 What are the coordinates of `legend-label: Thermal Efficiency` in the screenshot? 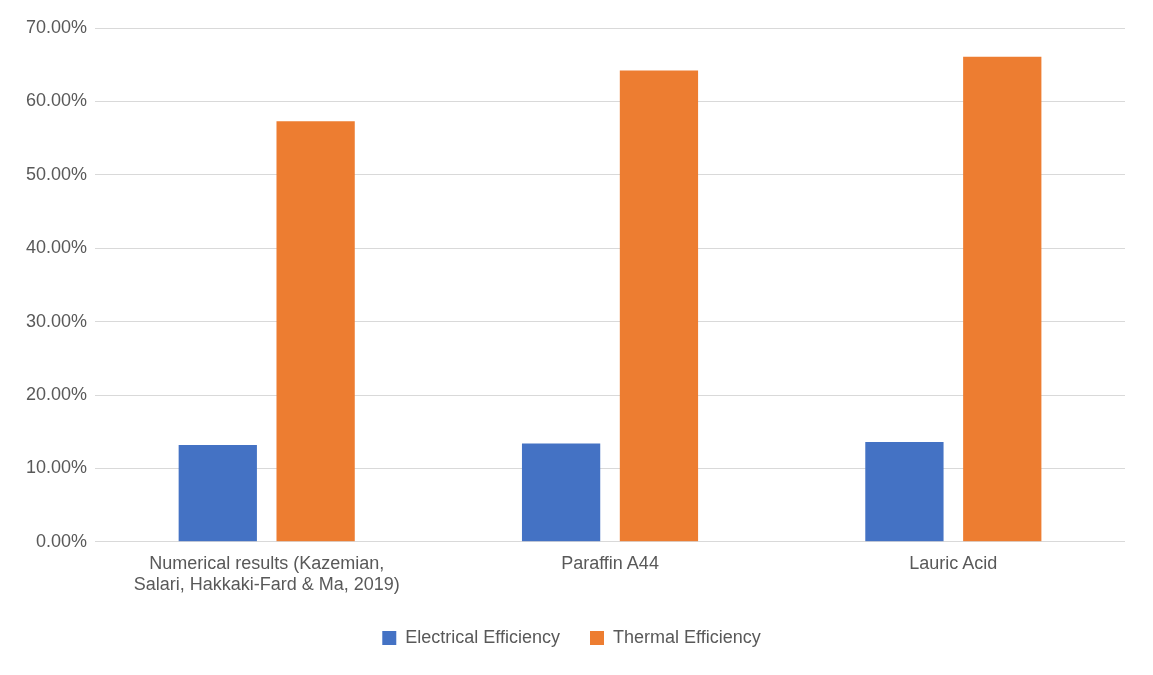 It's located at (687, 636).